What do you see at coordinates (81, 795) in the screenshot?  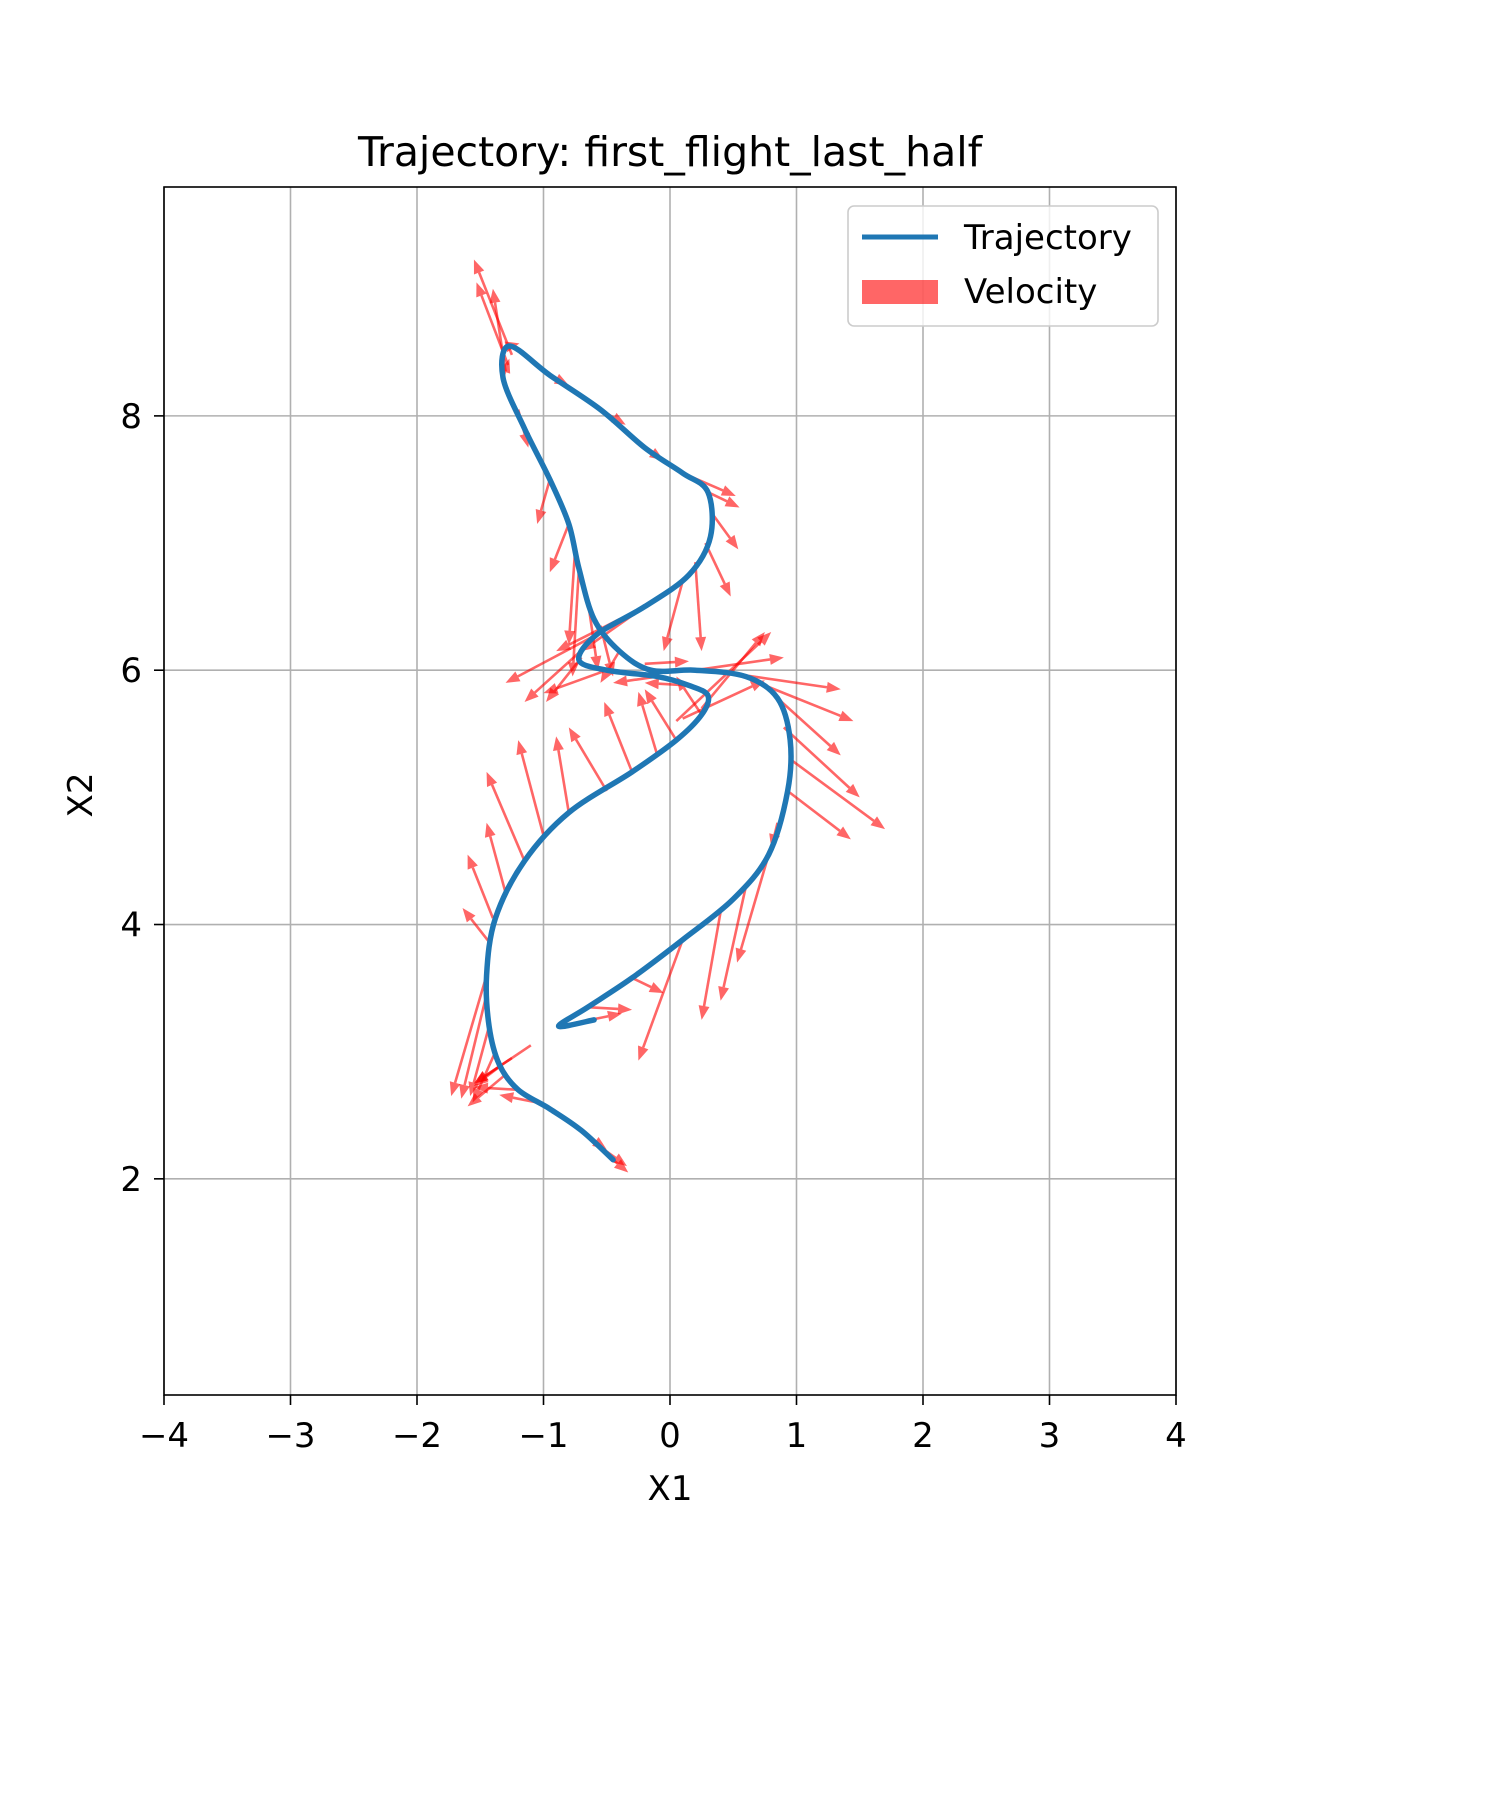 I see `y-axis-label: X2` at bounding box center [81, 795].